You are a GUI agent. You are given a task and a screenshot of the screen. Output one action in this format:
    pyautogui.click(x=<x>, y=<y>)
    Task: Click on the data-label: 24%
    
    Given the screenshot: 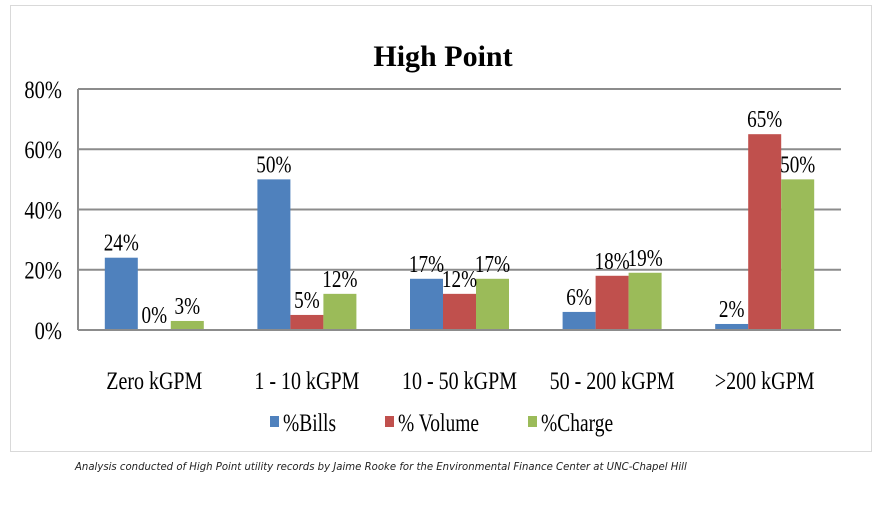 What is the action you would take?
    pyautogui.click(x=121, y=243)
    